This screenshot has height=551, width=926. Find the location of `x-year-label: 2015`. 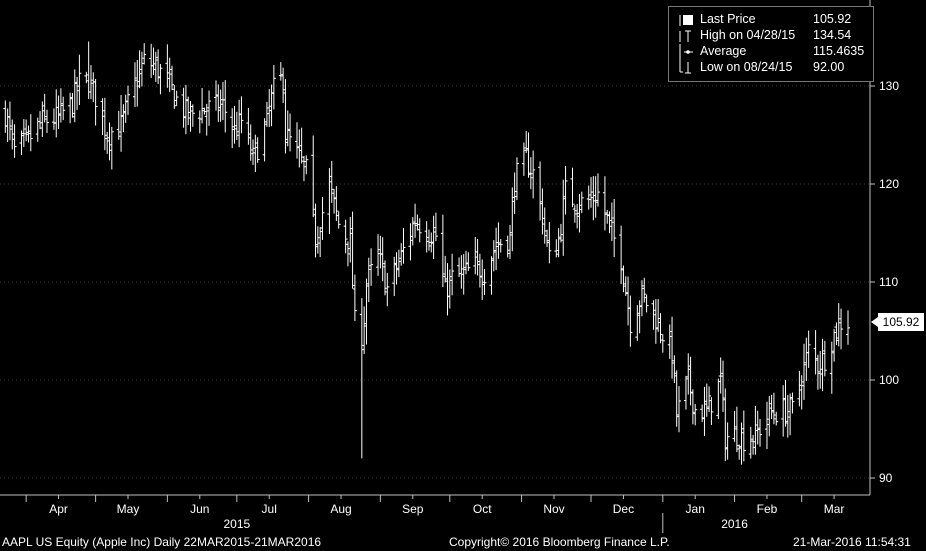

x-year-label: 2015 is located at coordinates (236, 524).